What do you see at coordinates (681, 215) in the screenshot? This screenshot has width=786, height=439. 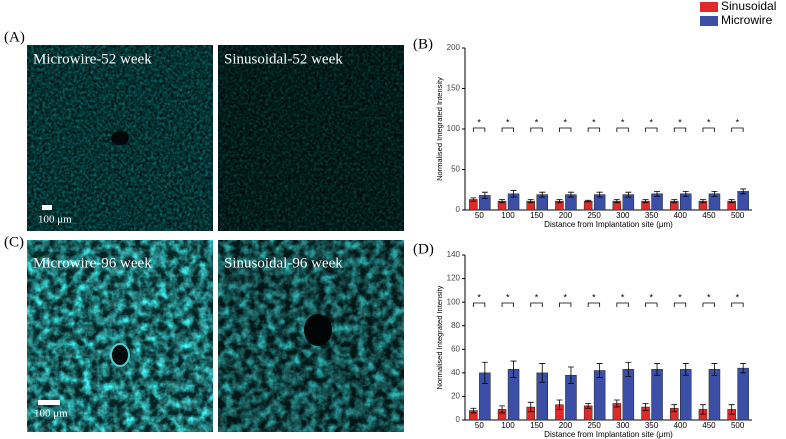 I see `x-tick-label: 400` at bounding box center [681, 215].